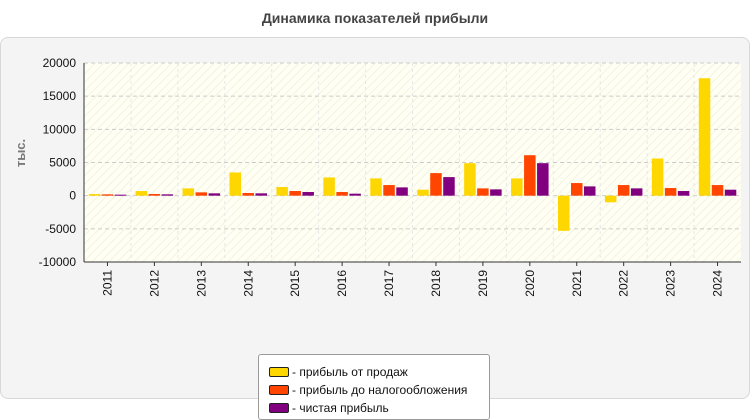 This screenshot has height=420, width=750. What do you see at coordinates (279, 408) in the screenshot?
I see `legend-swatch-net-profit` at bounding box center [279, 408].